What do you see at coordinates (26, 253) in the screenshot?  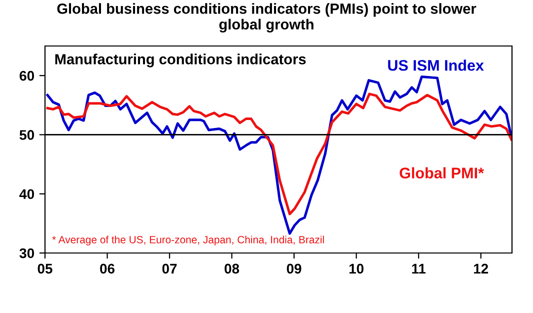 I see `y-tick-label: 30` at bounding box center [26, 253].